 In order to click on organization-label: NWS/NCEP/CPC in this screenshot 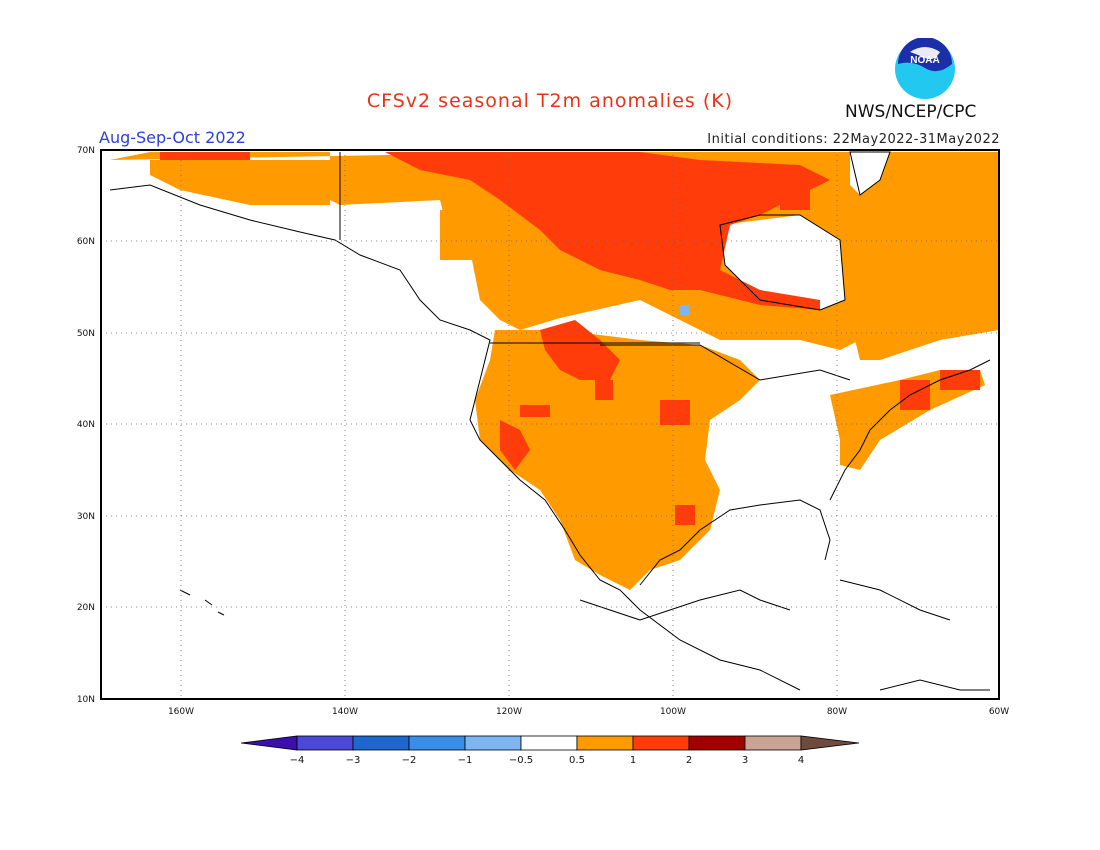, I will do `click(911, 112)`.